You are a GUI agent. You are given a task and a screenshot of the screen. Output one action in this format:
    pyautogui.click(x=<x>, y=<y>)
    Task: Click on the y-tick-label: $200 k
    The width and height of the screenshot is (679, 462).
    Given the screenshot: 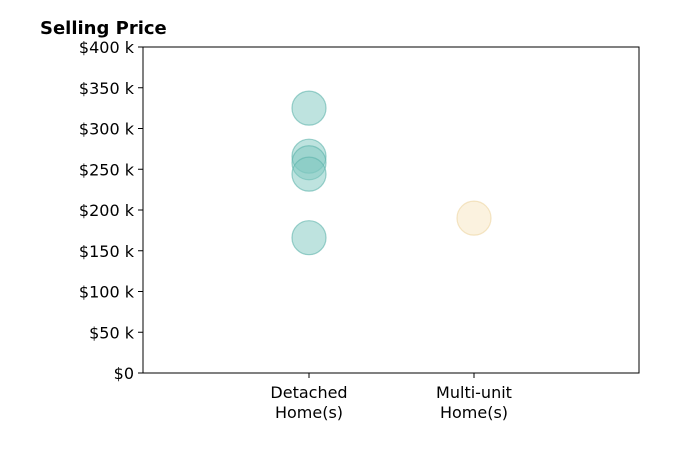 What is the action you would take?
    pyautogui.click(x=107, y=210)
    